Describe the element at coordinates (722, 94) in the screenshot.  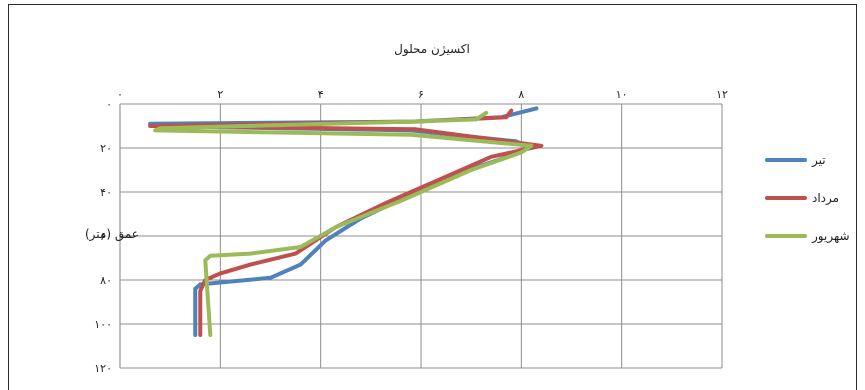
I see `x-tick-label: ۱۲` at that location.